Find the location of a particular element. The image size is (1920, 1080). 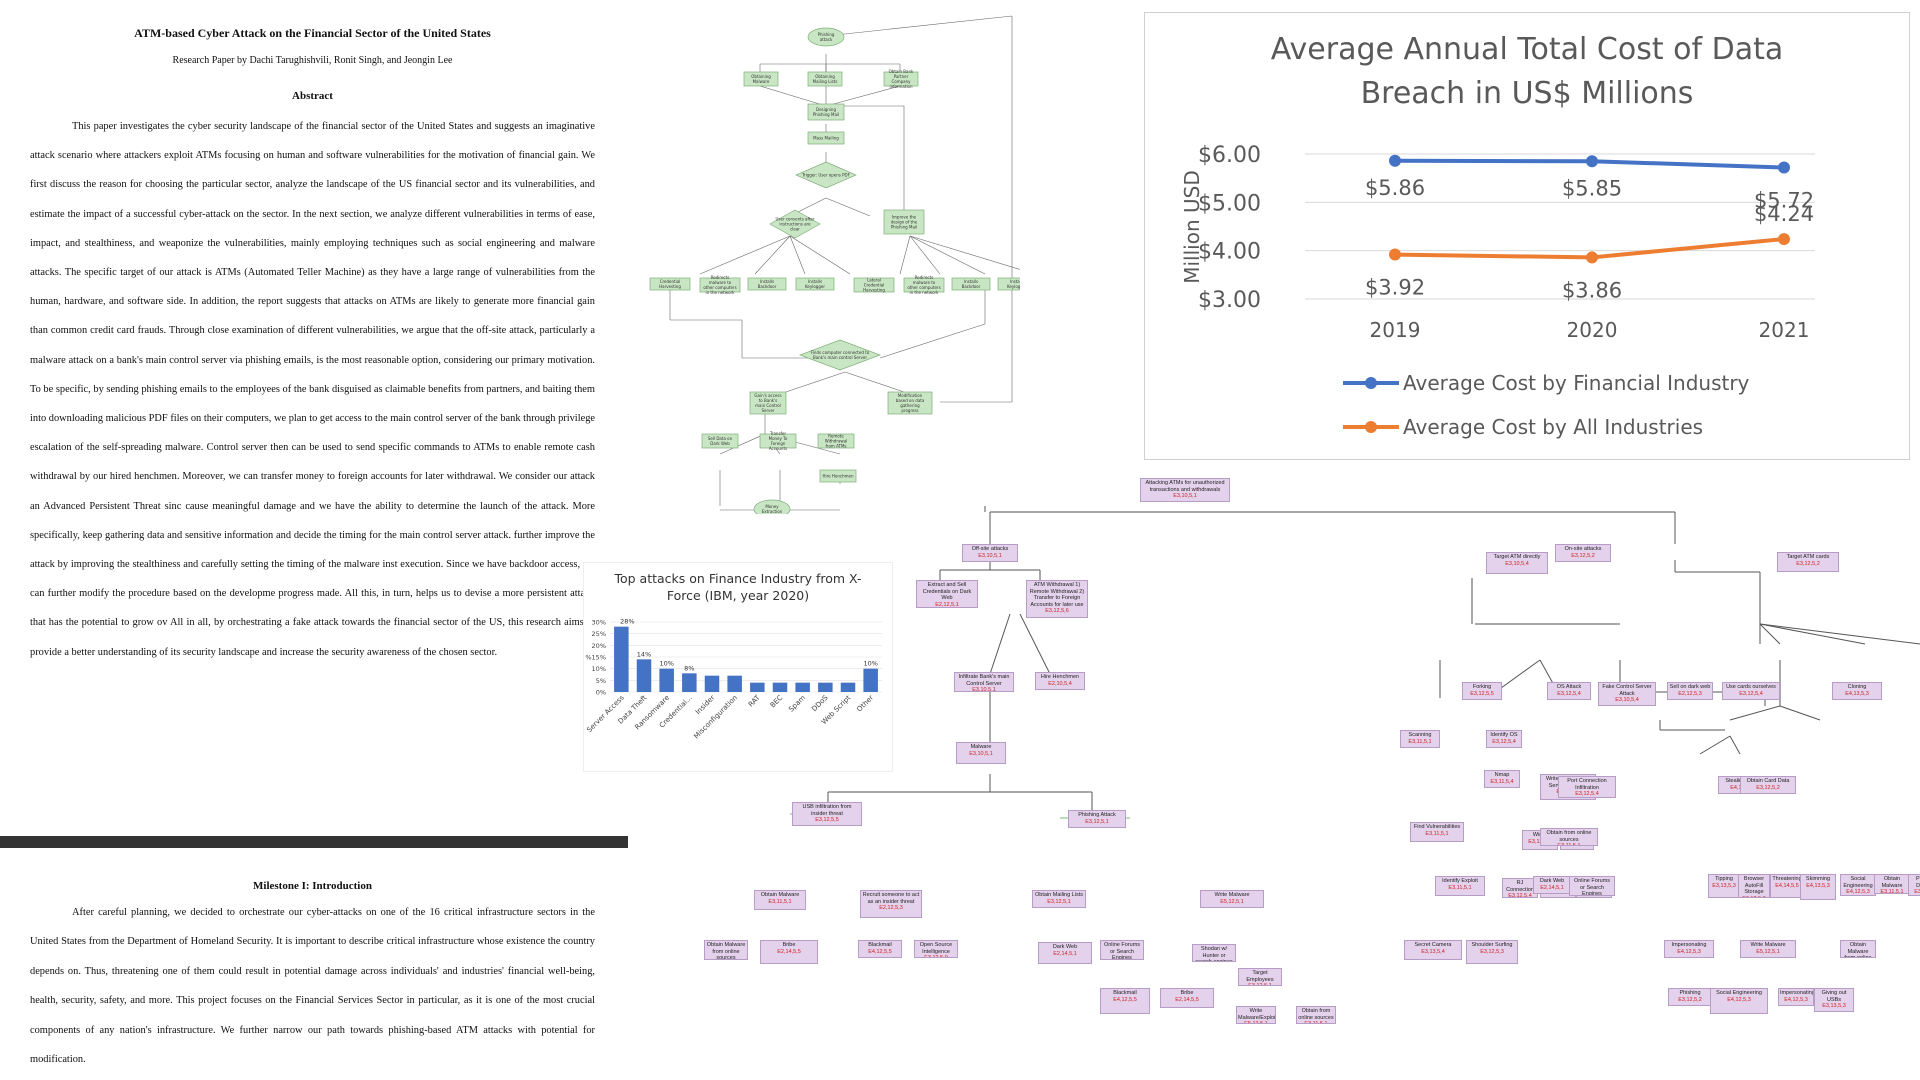

flow-node-label: Modification is located at coordinates (910, 395).